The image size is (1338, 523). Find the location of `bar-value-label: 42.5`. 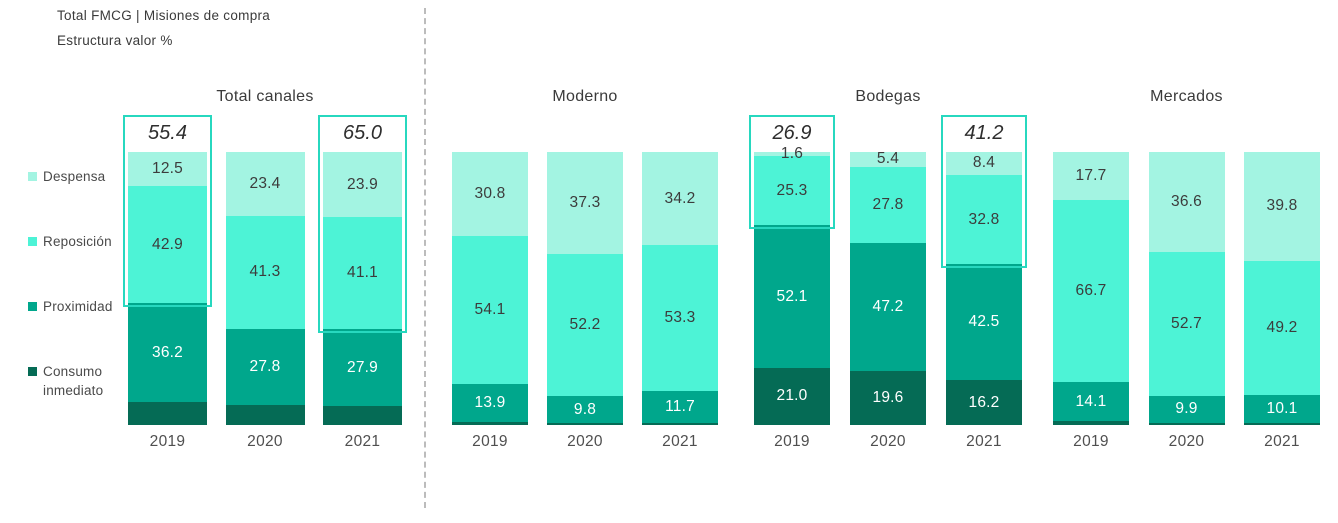

bar-value-label: 42.5 is located at coordinates (984, 322).